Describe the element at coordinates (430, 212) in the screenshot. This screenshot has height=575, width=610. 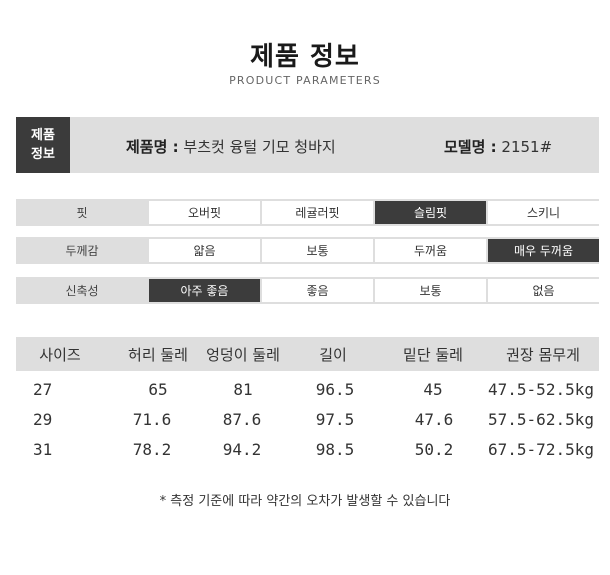
I see `attr-option-selected: 슬림핏` at that location.